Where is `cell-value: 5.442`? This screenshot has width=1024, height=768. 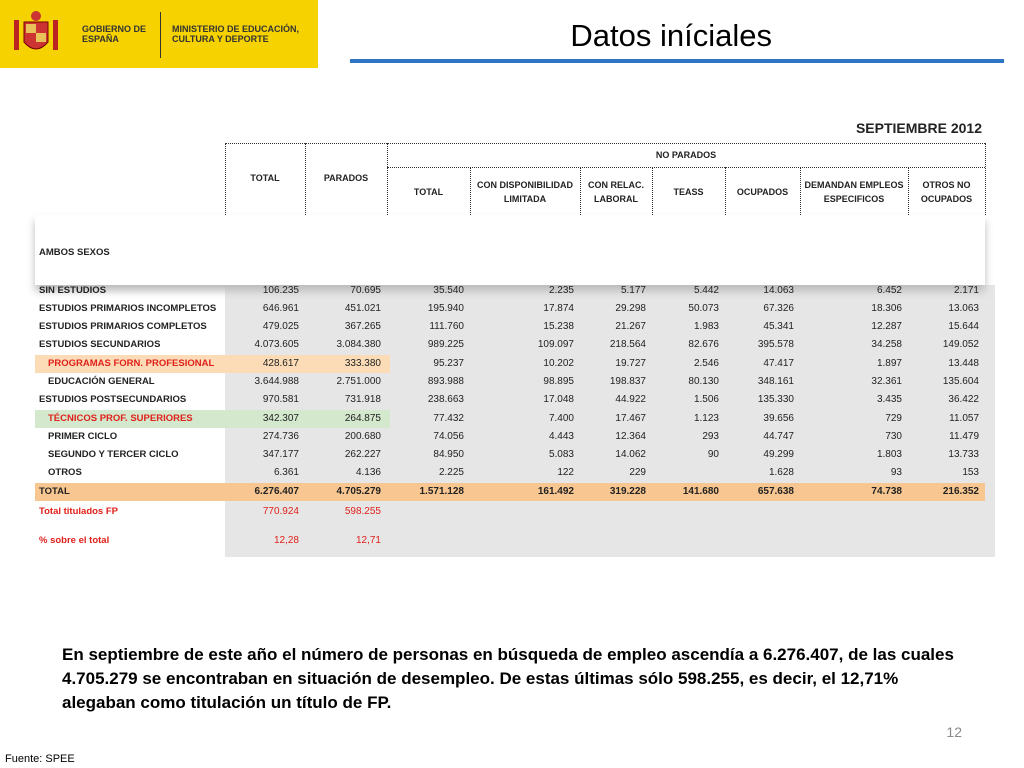 cell-value: 5.442 is located at coordinates (706, 290).